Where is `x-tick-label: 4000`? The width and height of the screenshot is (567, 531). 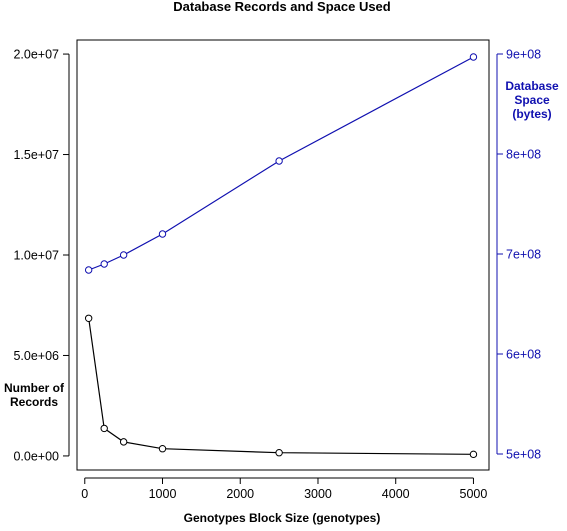 x-tick-label: 4000 is located at coordinates (396, 494).